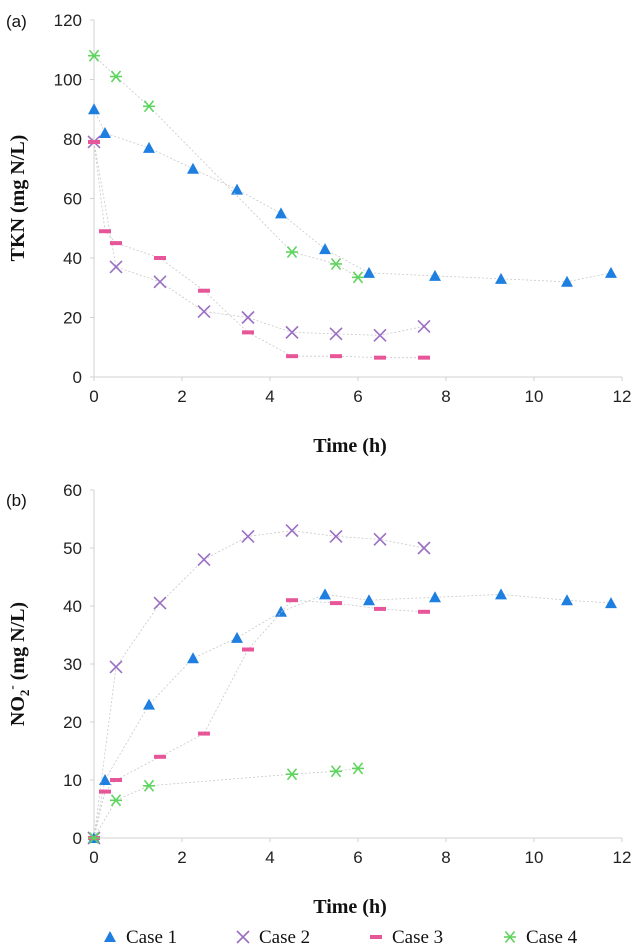 Image resolution: width=632 pixels, height=948 pixels. What do you see at coordinates (622, 396) in the screenshot?
I see `panel-a-x-tick-label: 12` at bounding box center [622, 396].